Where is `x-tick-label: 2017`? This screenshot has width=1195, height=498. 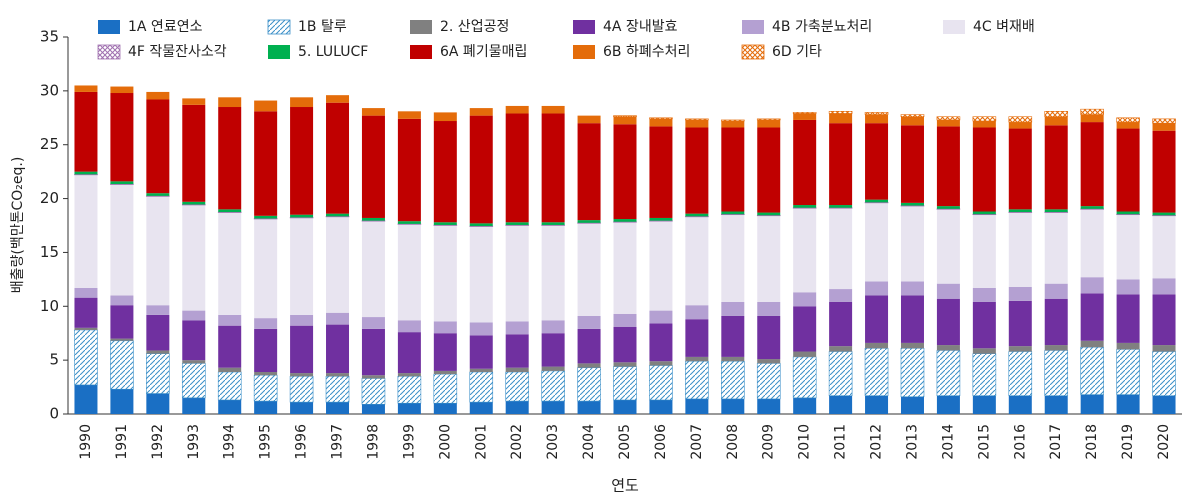 x-tick-label: 2017 is located at coordinates (1056, 442).